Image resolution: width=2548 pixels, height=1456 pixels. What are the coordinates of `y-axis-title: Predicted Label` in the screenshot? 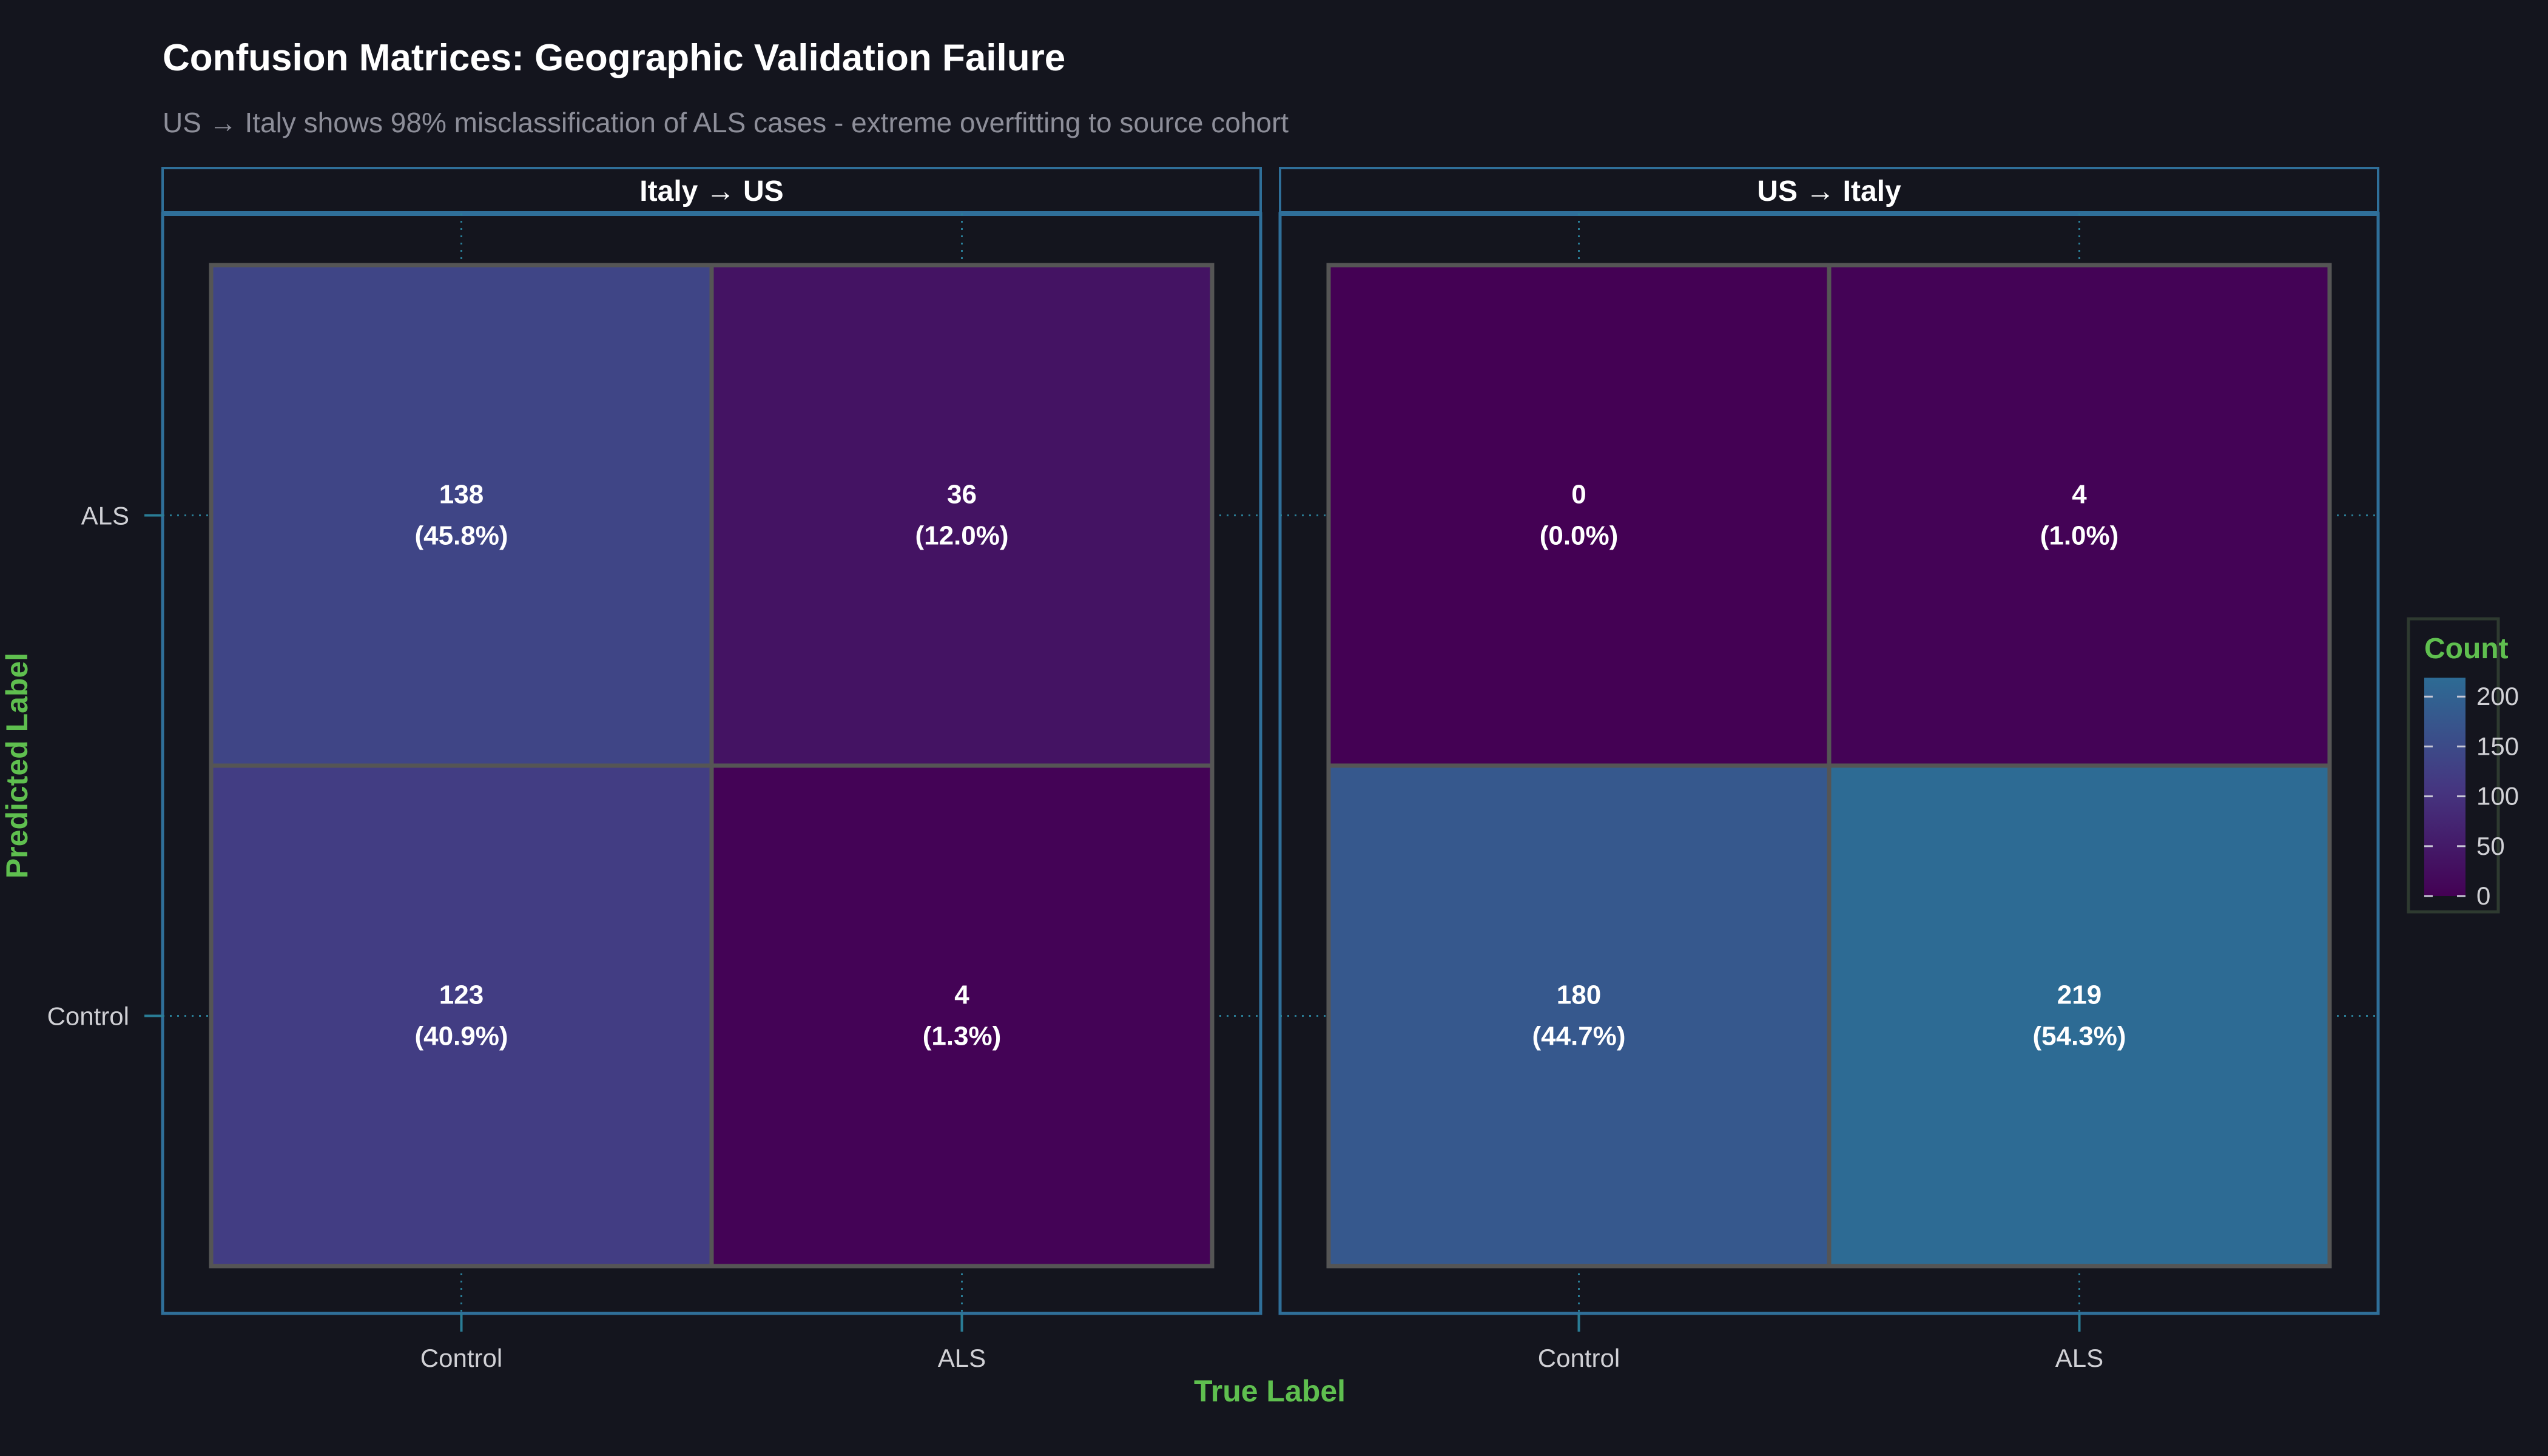 It's located at (17, 765).